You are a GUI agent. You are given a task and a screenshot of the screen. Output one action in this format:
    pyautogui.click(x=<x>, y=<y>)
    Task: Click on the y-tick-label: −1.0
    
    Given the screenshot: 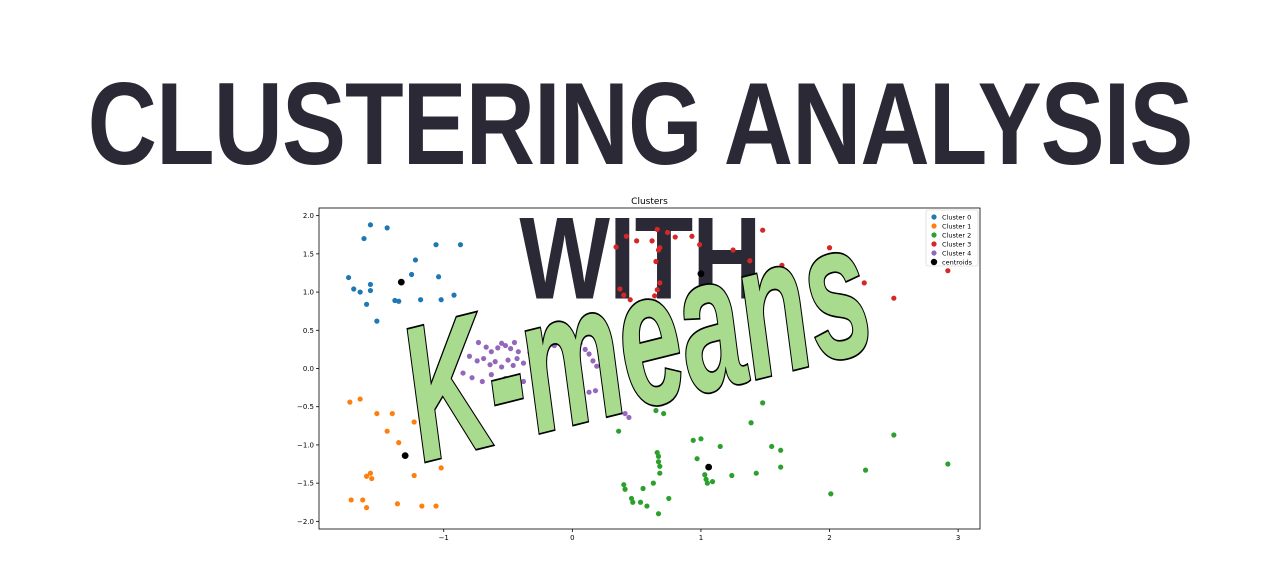 What is the action you would take?
    pyautogui.click(x=305, y=445)
    